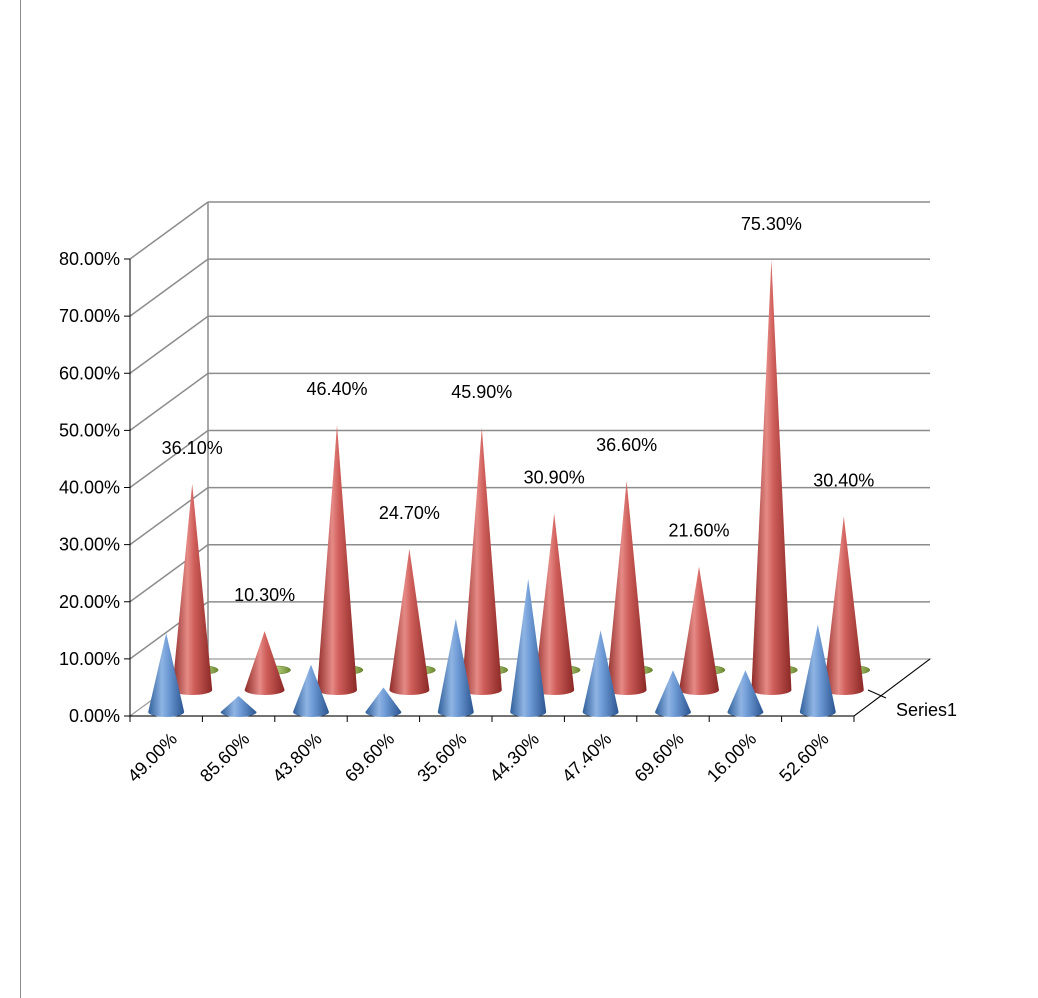  I want to click on y-tick-label: 60.00%, so click(89, 373).